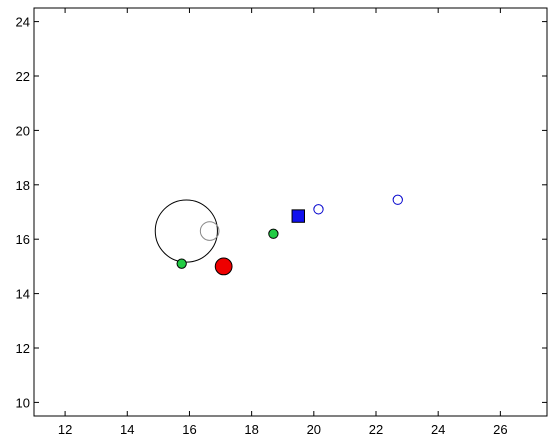 The width and height of the screenshot is (551, 440). I want to click on x-tick-label: 20, so click(314, 429).